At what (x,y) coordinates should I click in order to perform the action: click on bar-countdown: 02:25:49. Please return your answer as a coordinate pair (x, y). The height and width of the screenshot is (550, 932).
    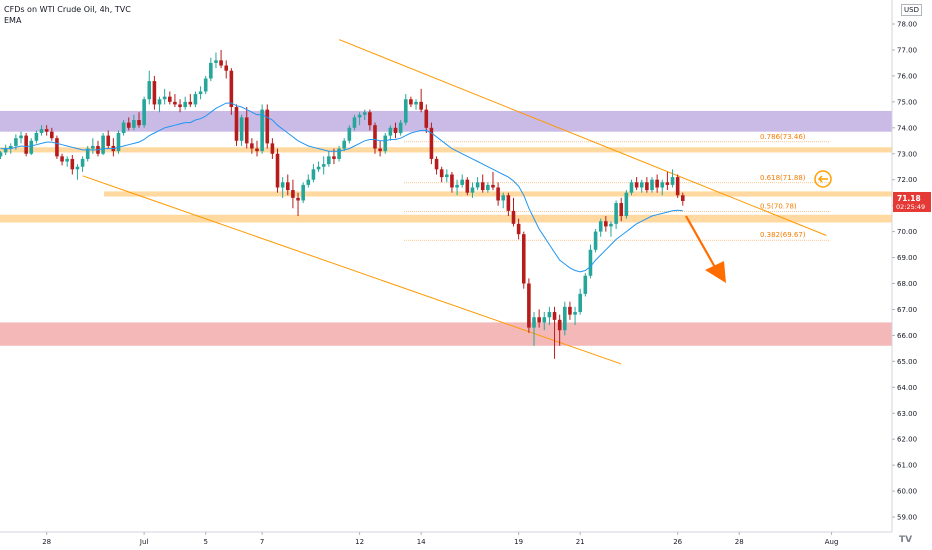
    Looking at the image, I should click on (910, 207).